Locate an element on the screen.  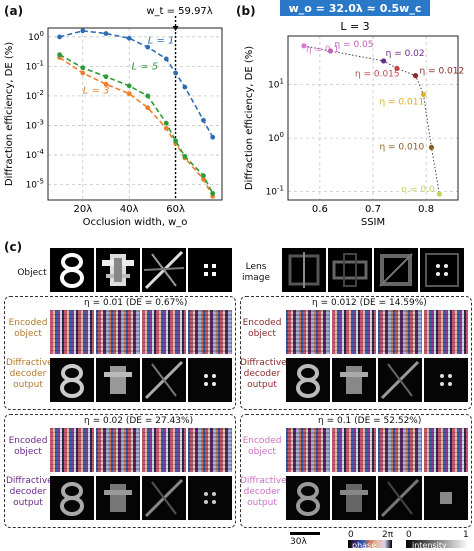
point-label: η = 0.015 is located at coordinates (377, 74).